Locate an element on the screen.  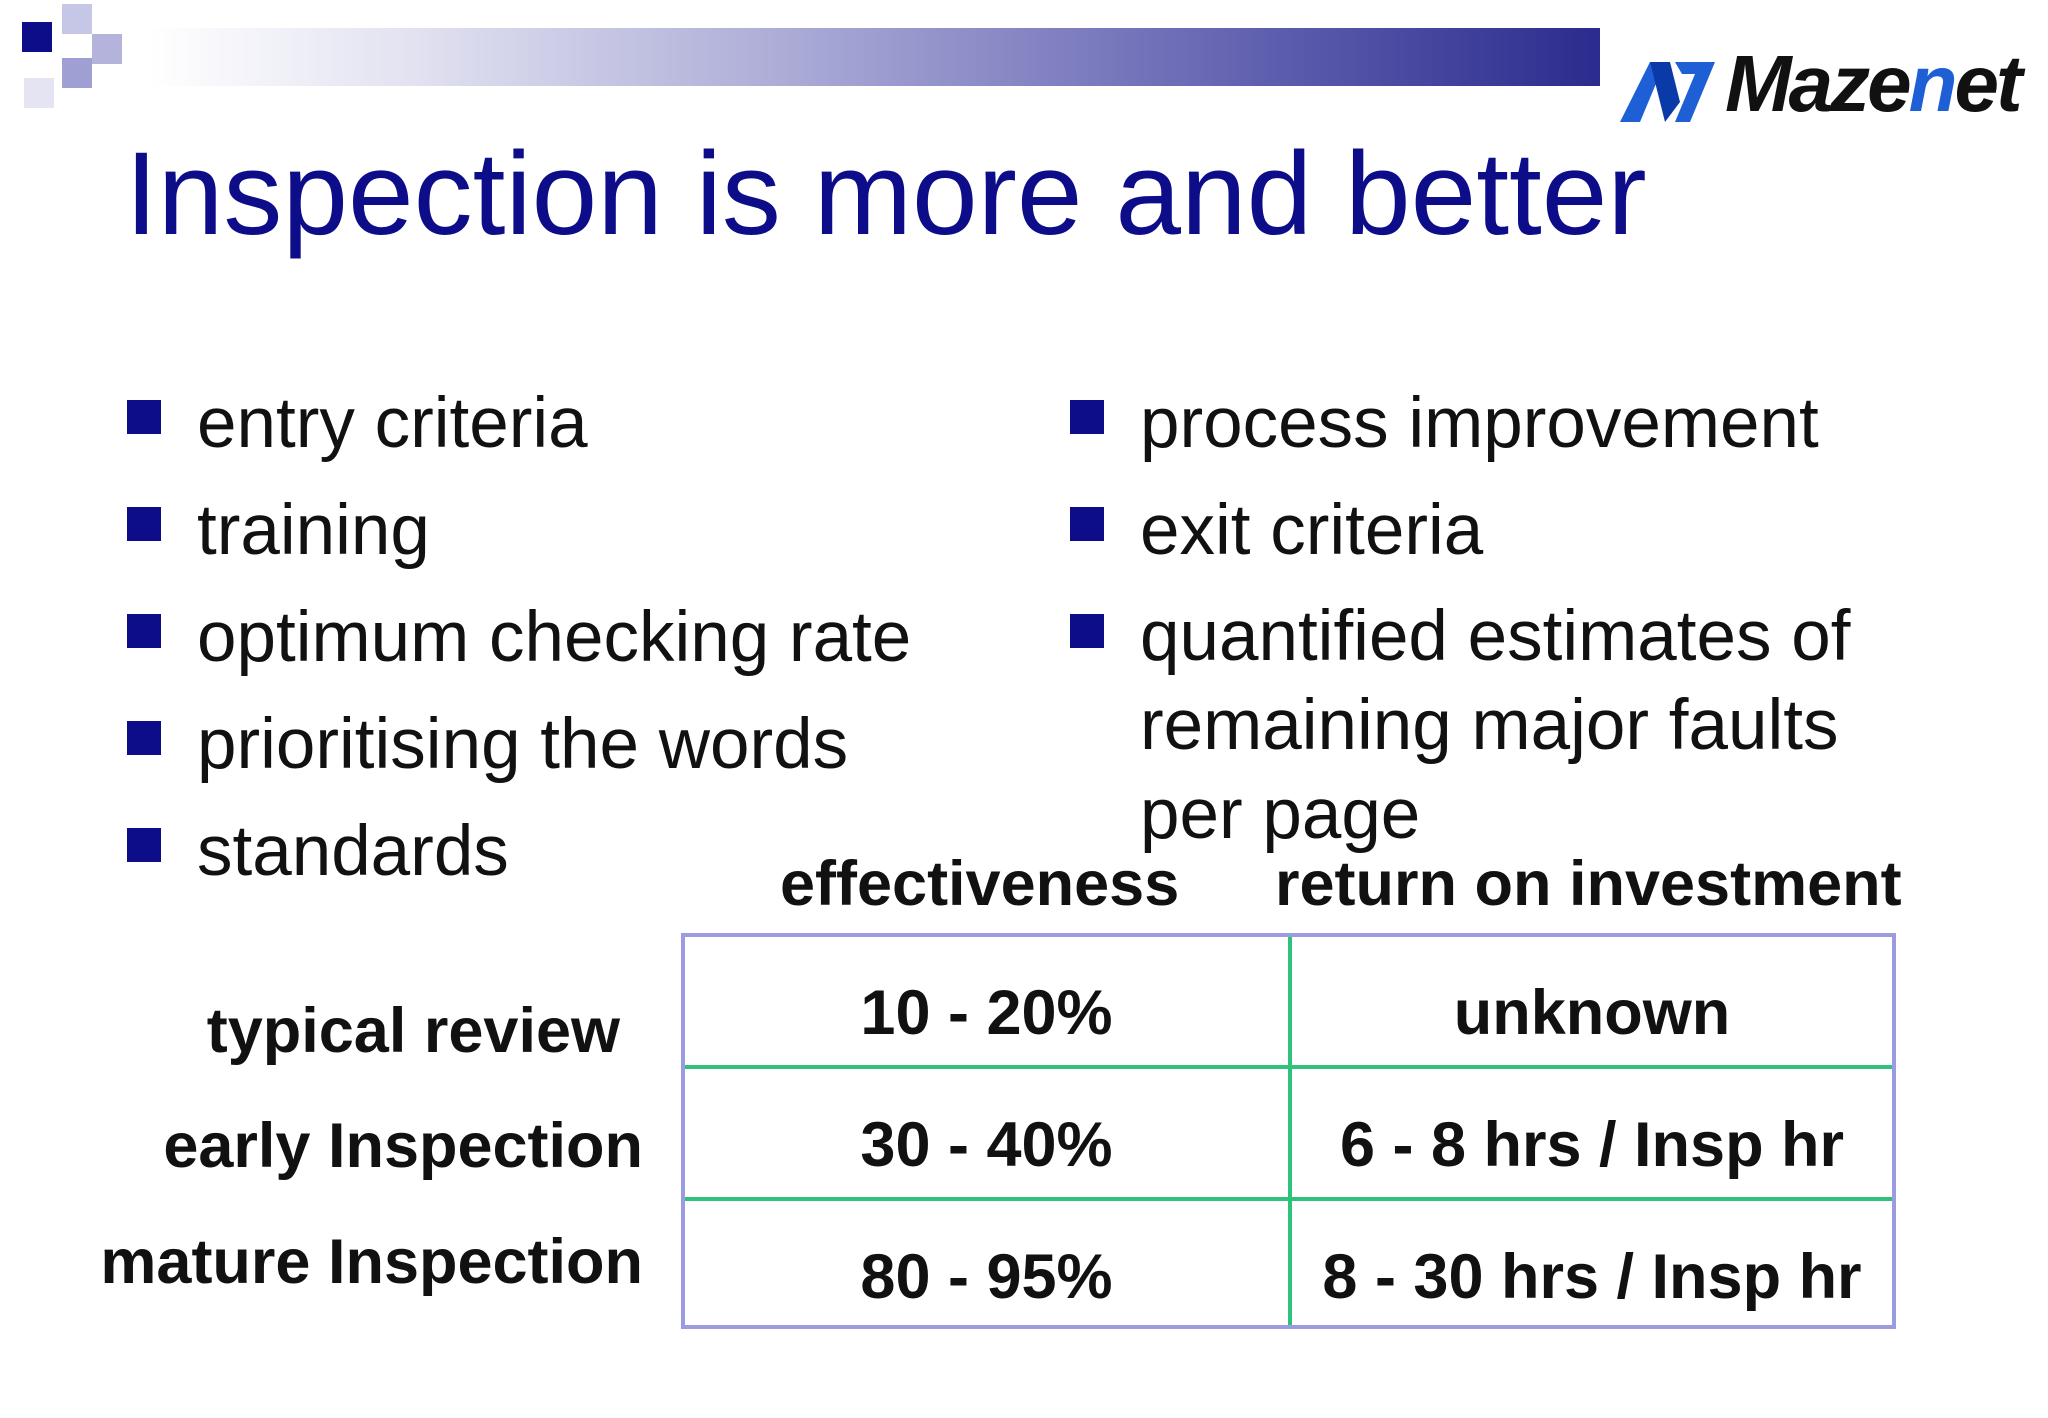
mazenet-logo: Mazenet is located at coordinates (1825, 83).